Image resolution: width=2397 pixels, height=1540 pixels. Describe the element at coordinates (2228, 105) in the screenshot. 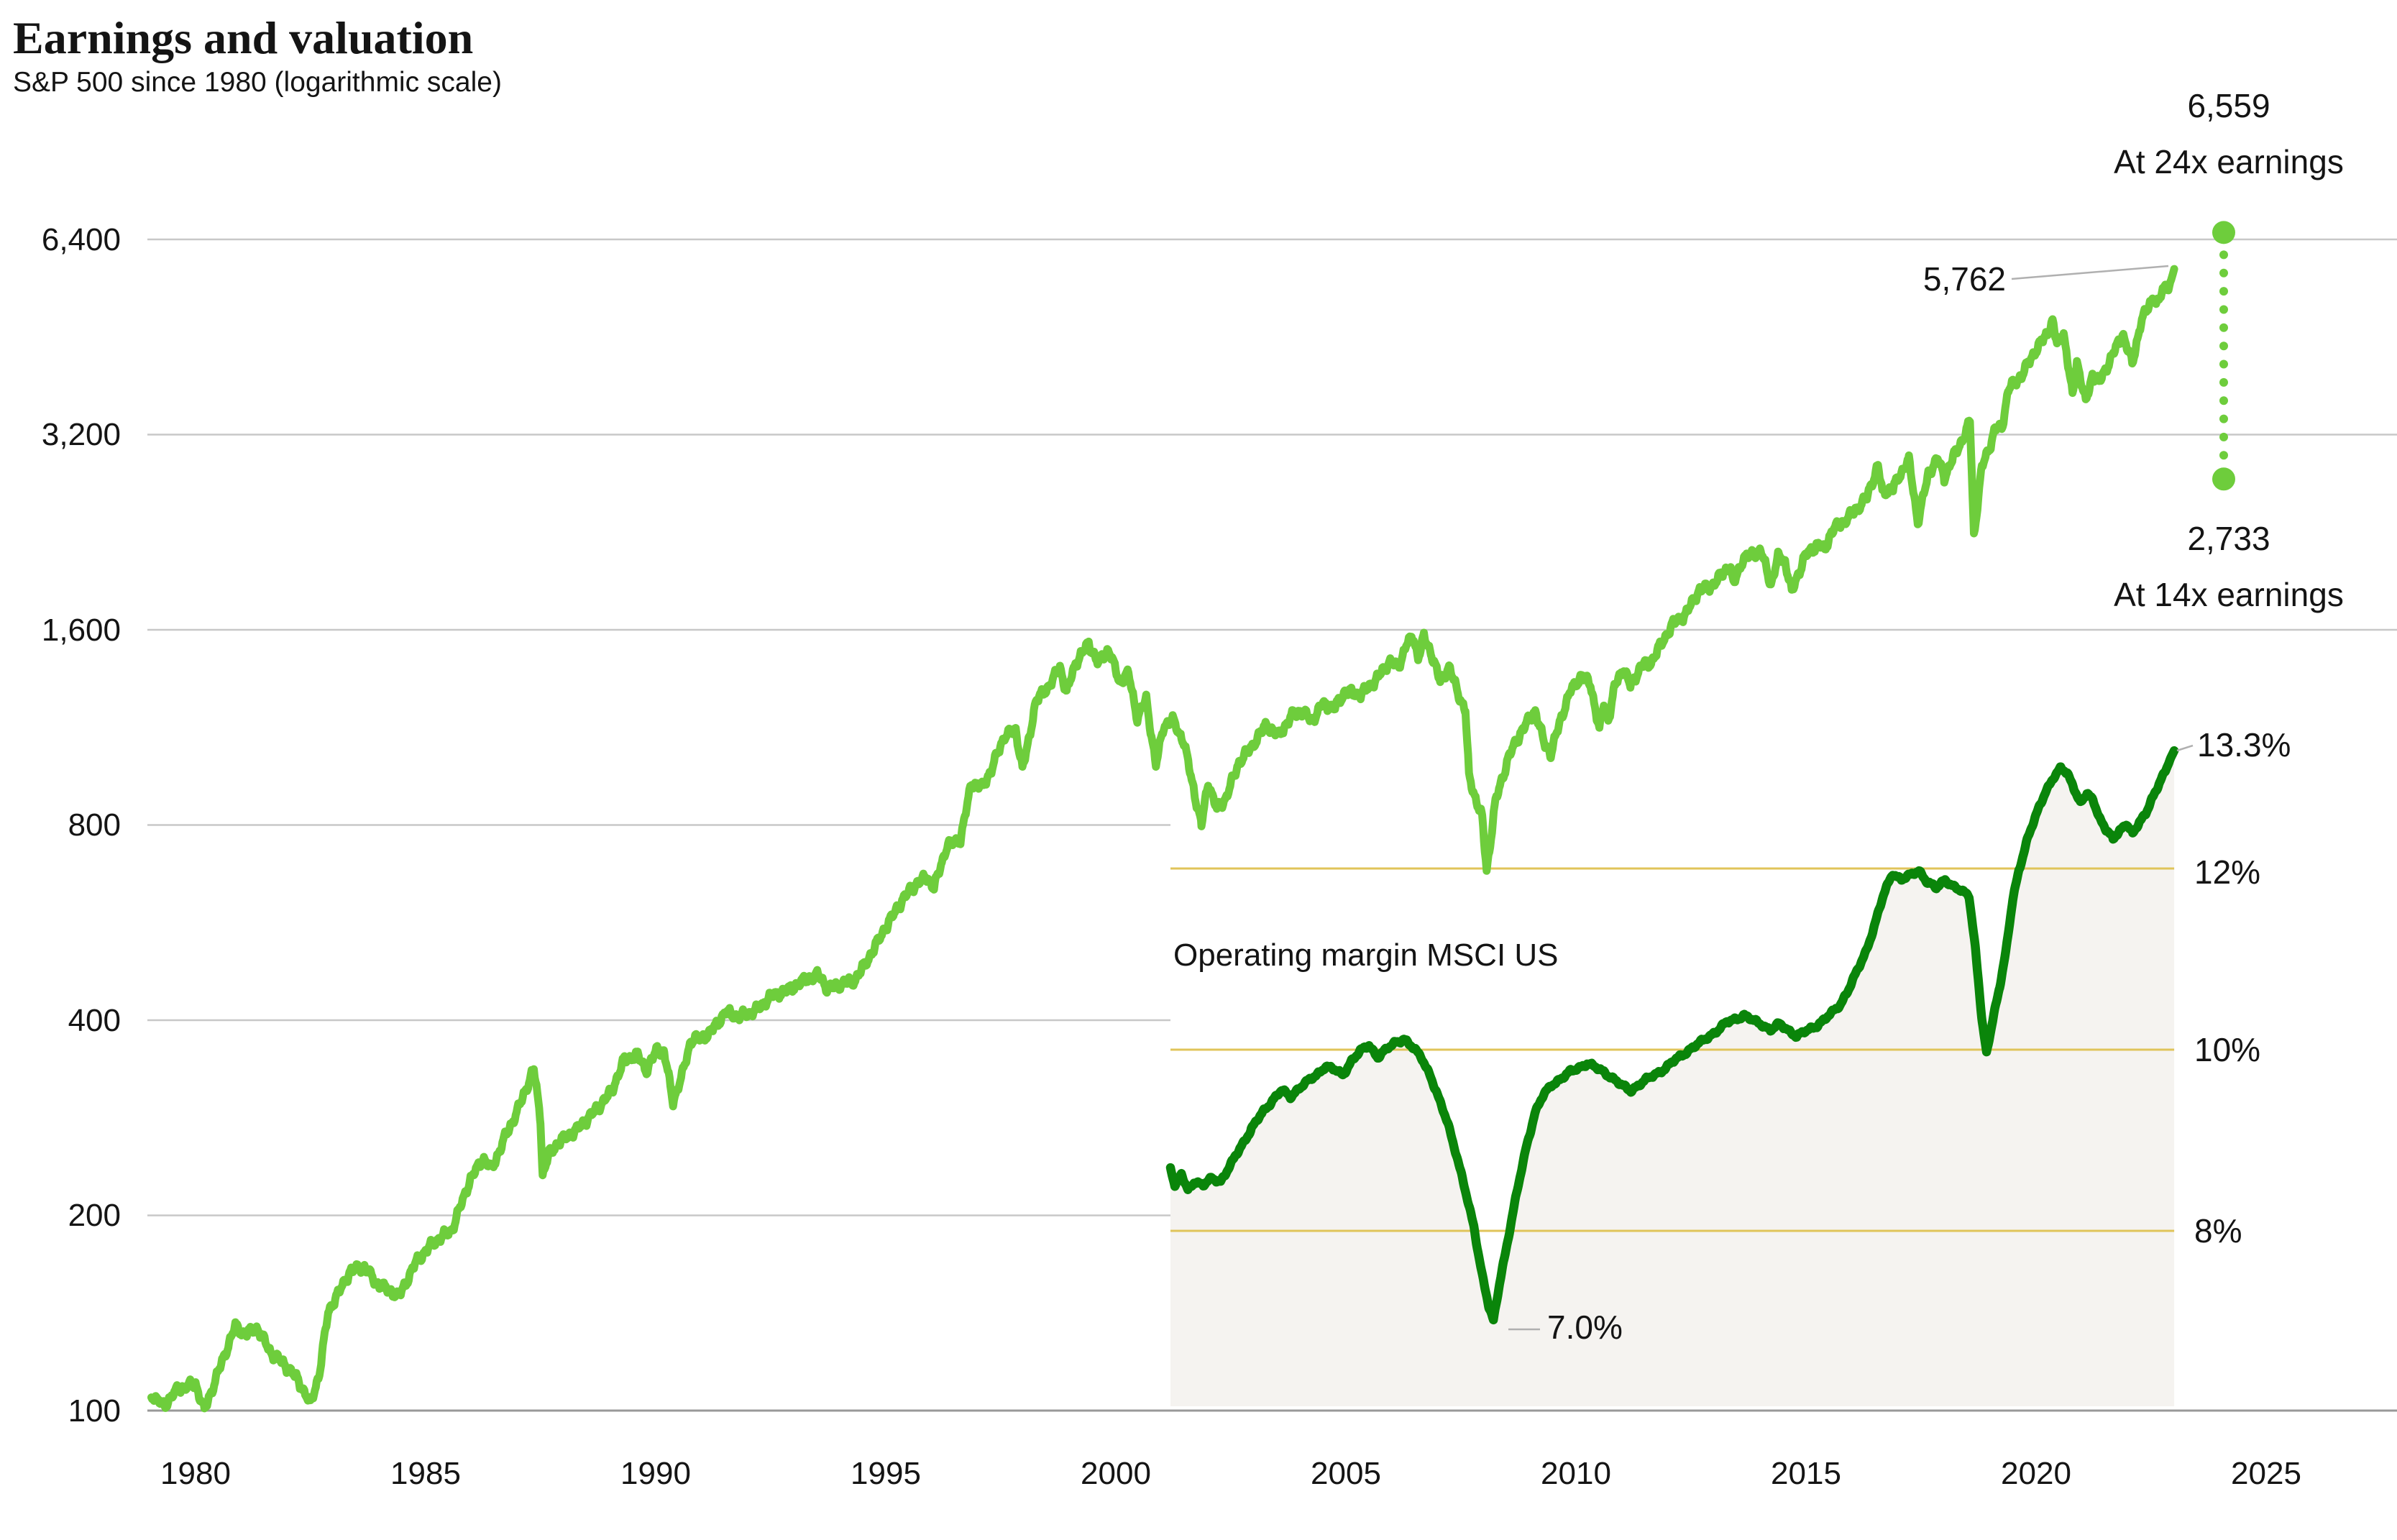

I see `projection-high-value: 6,559` at that location.